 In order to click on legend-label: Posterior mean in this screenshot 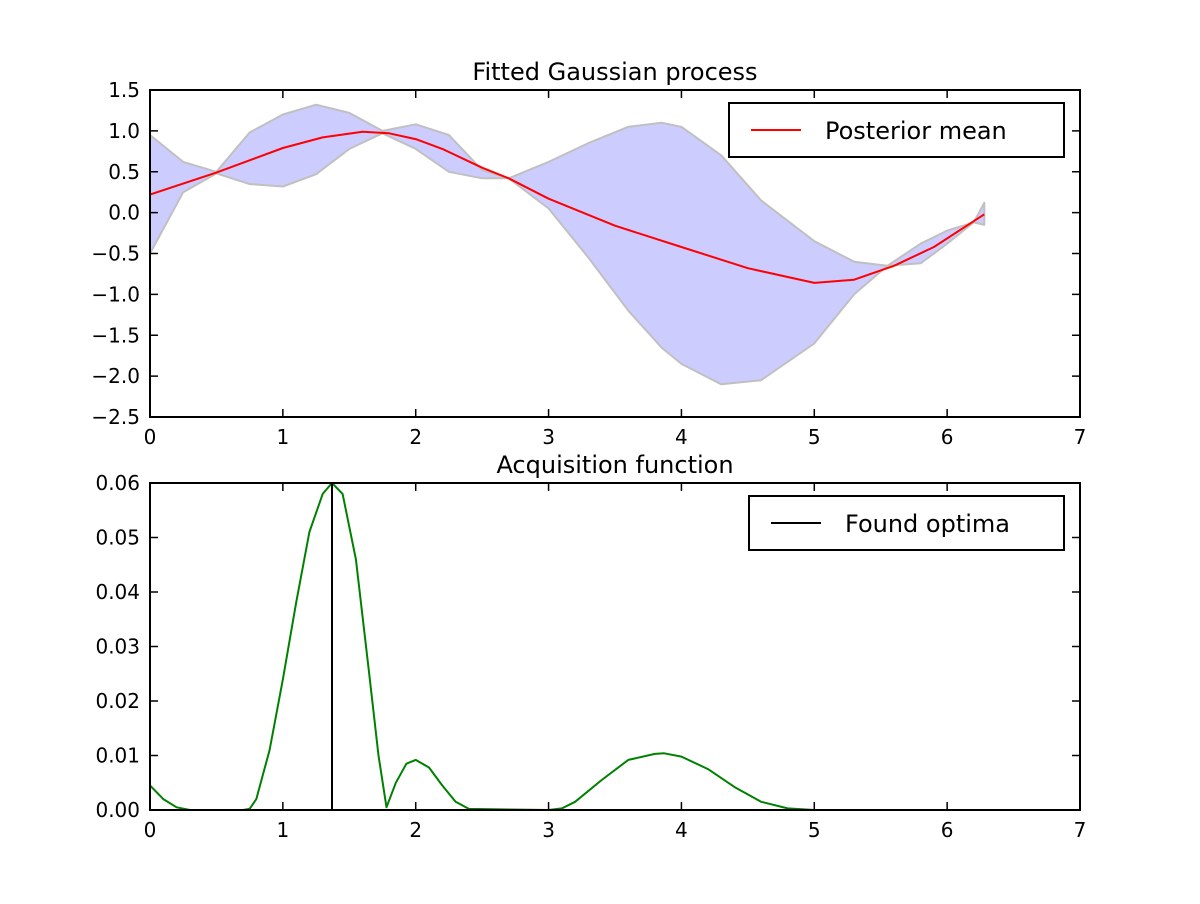, I will do `click(916, 131)`.